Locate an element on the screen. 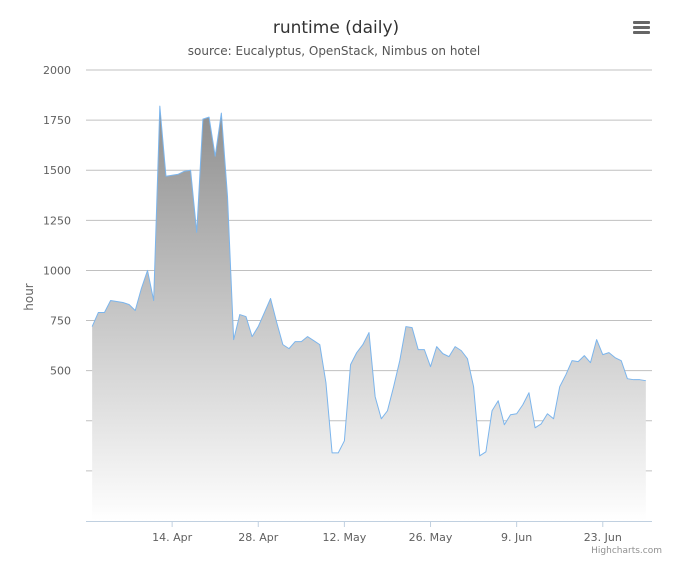 The image size is (680, 570). credits-link: Highcharts.com is located at coordinates (626, 551).